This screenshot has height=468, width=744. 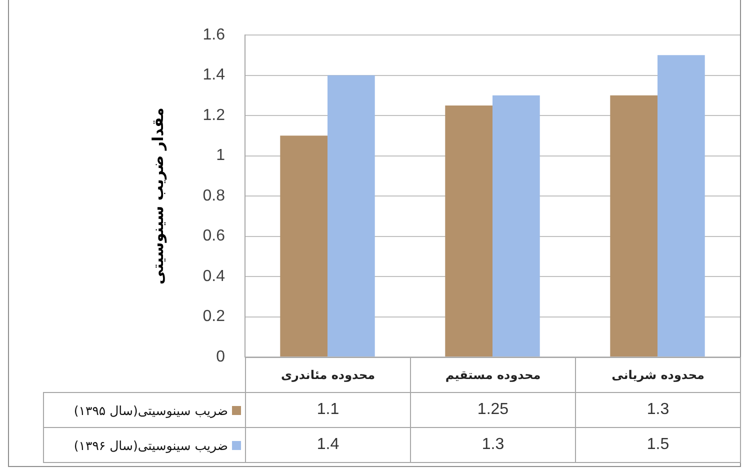 I want to click on y-tick-label: 0, so click(x=221, y=357).